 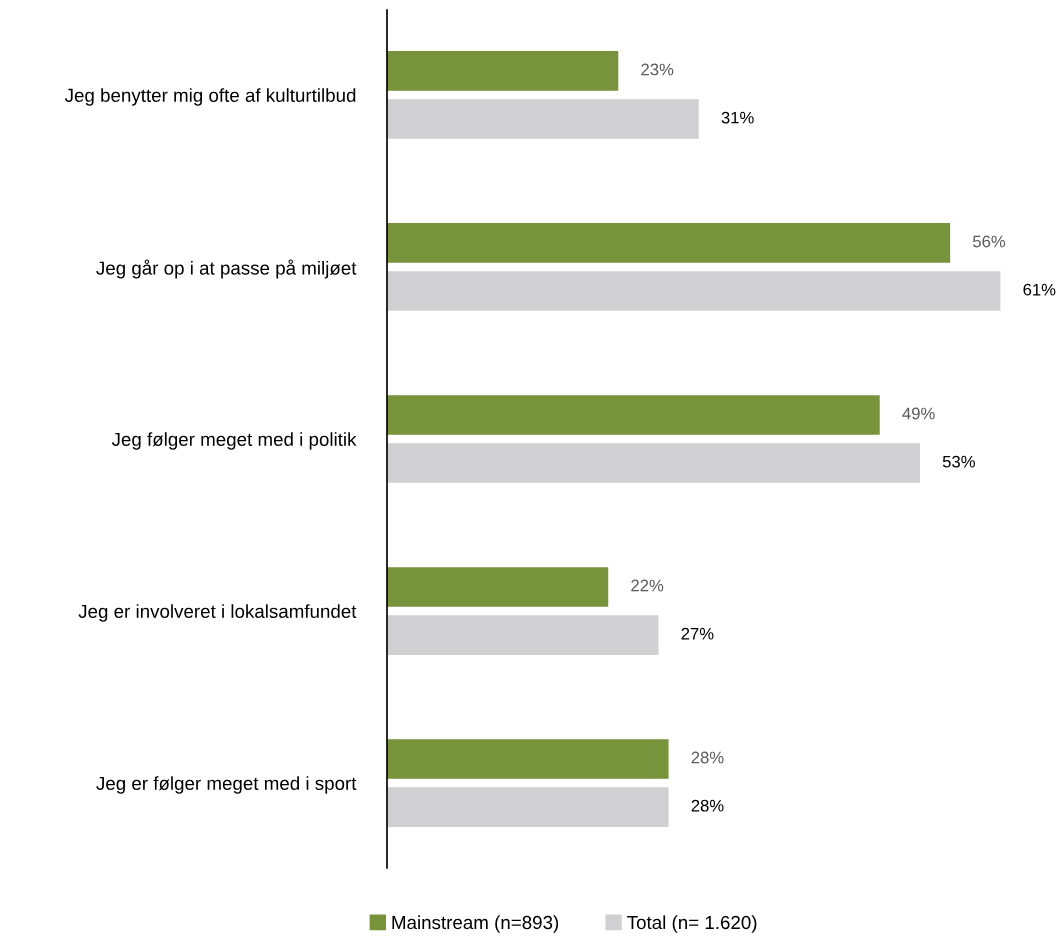 What do you see at coordinates (918, 413) in the screenshot?
I see `data-label: 49%` at bounding box center [918, 413].